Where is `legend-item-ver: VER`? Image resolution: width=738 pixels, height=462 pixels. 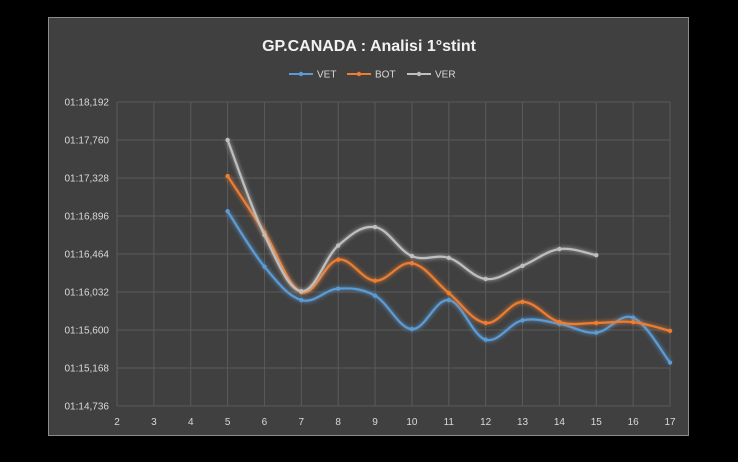 legend-item-ver: VER is located at coordinates (431, 75).